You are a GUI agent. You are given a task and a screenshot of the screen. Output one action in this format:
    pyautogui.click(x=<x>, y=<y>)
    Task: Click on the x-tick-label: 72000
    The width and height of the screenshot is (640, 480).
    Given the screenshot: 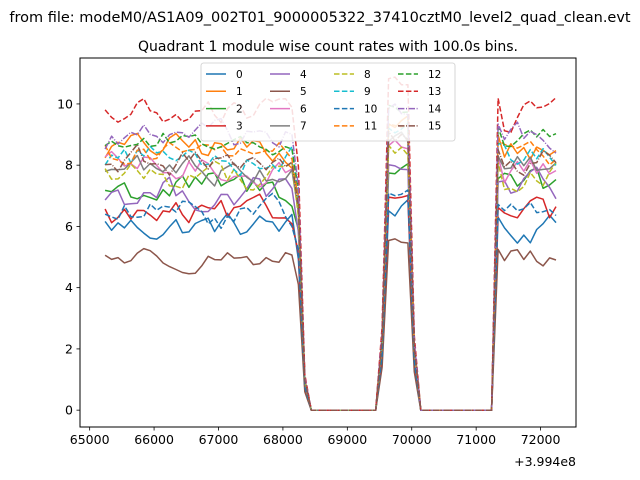 What is the action you would take?
    pyautogui.click(x=541, y=439)
    